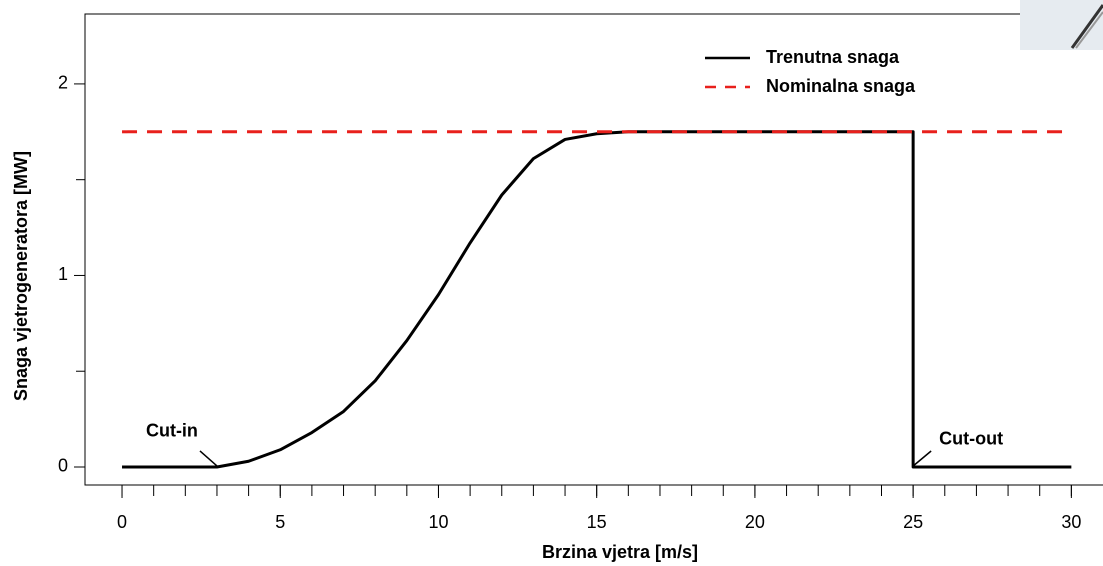 The image size is (1103, 566). I want to click on legend-label: Nominalna snaga, so click(841, 86).